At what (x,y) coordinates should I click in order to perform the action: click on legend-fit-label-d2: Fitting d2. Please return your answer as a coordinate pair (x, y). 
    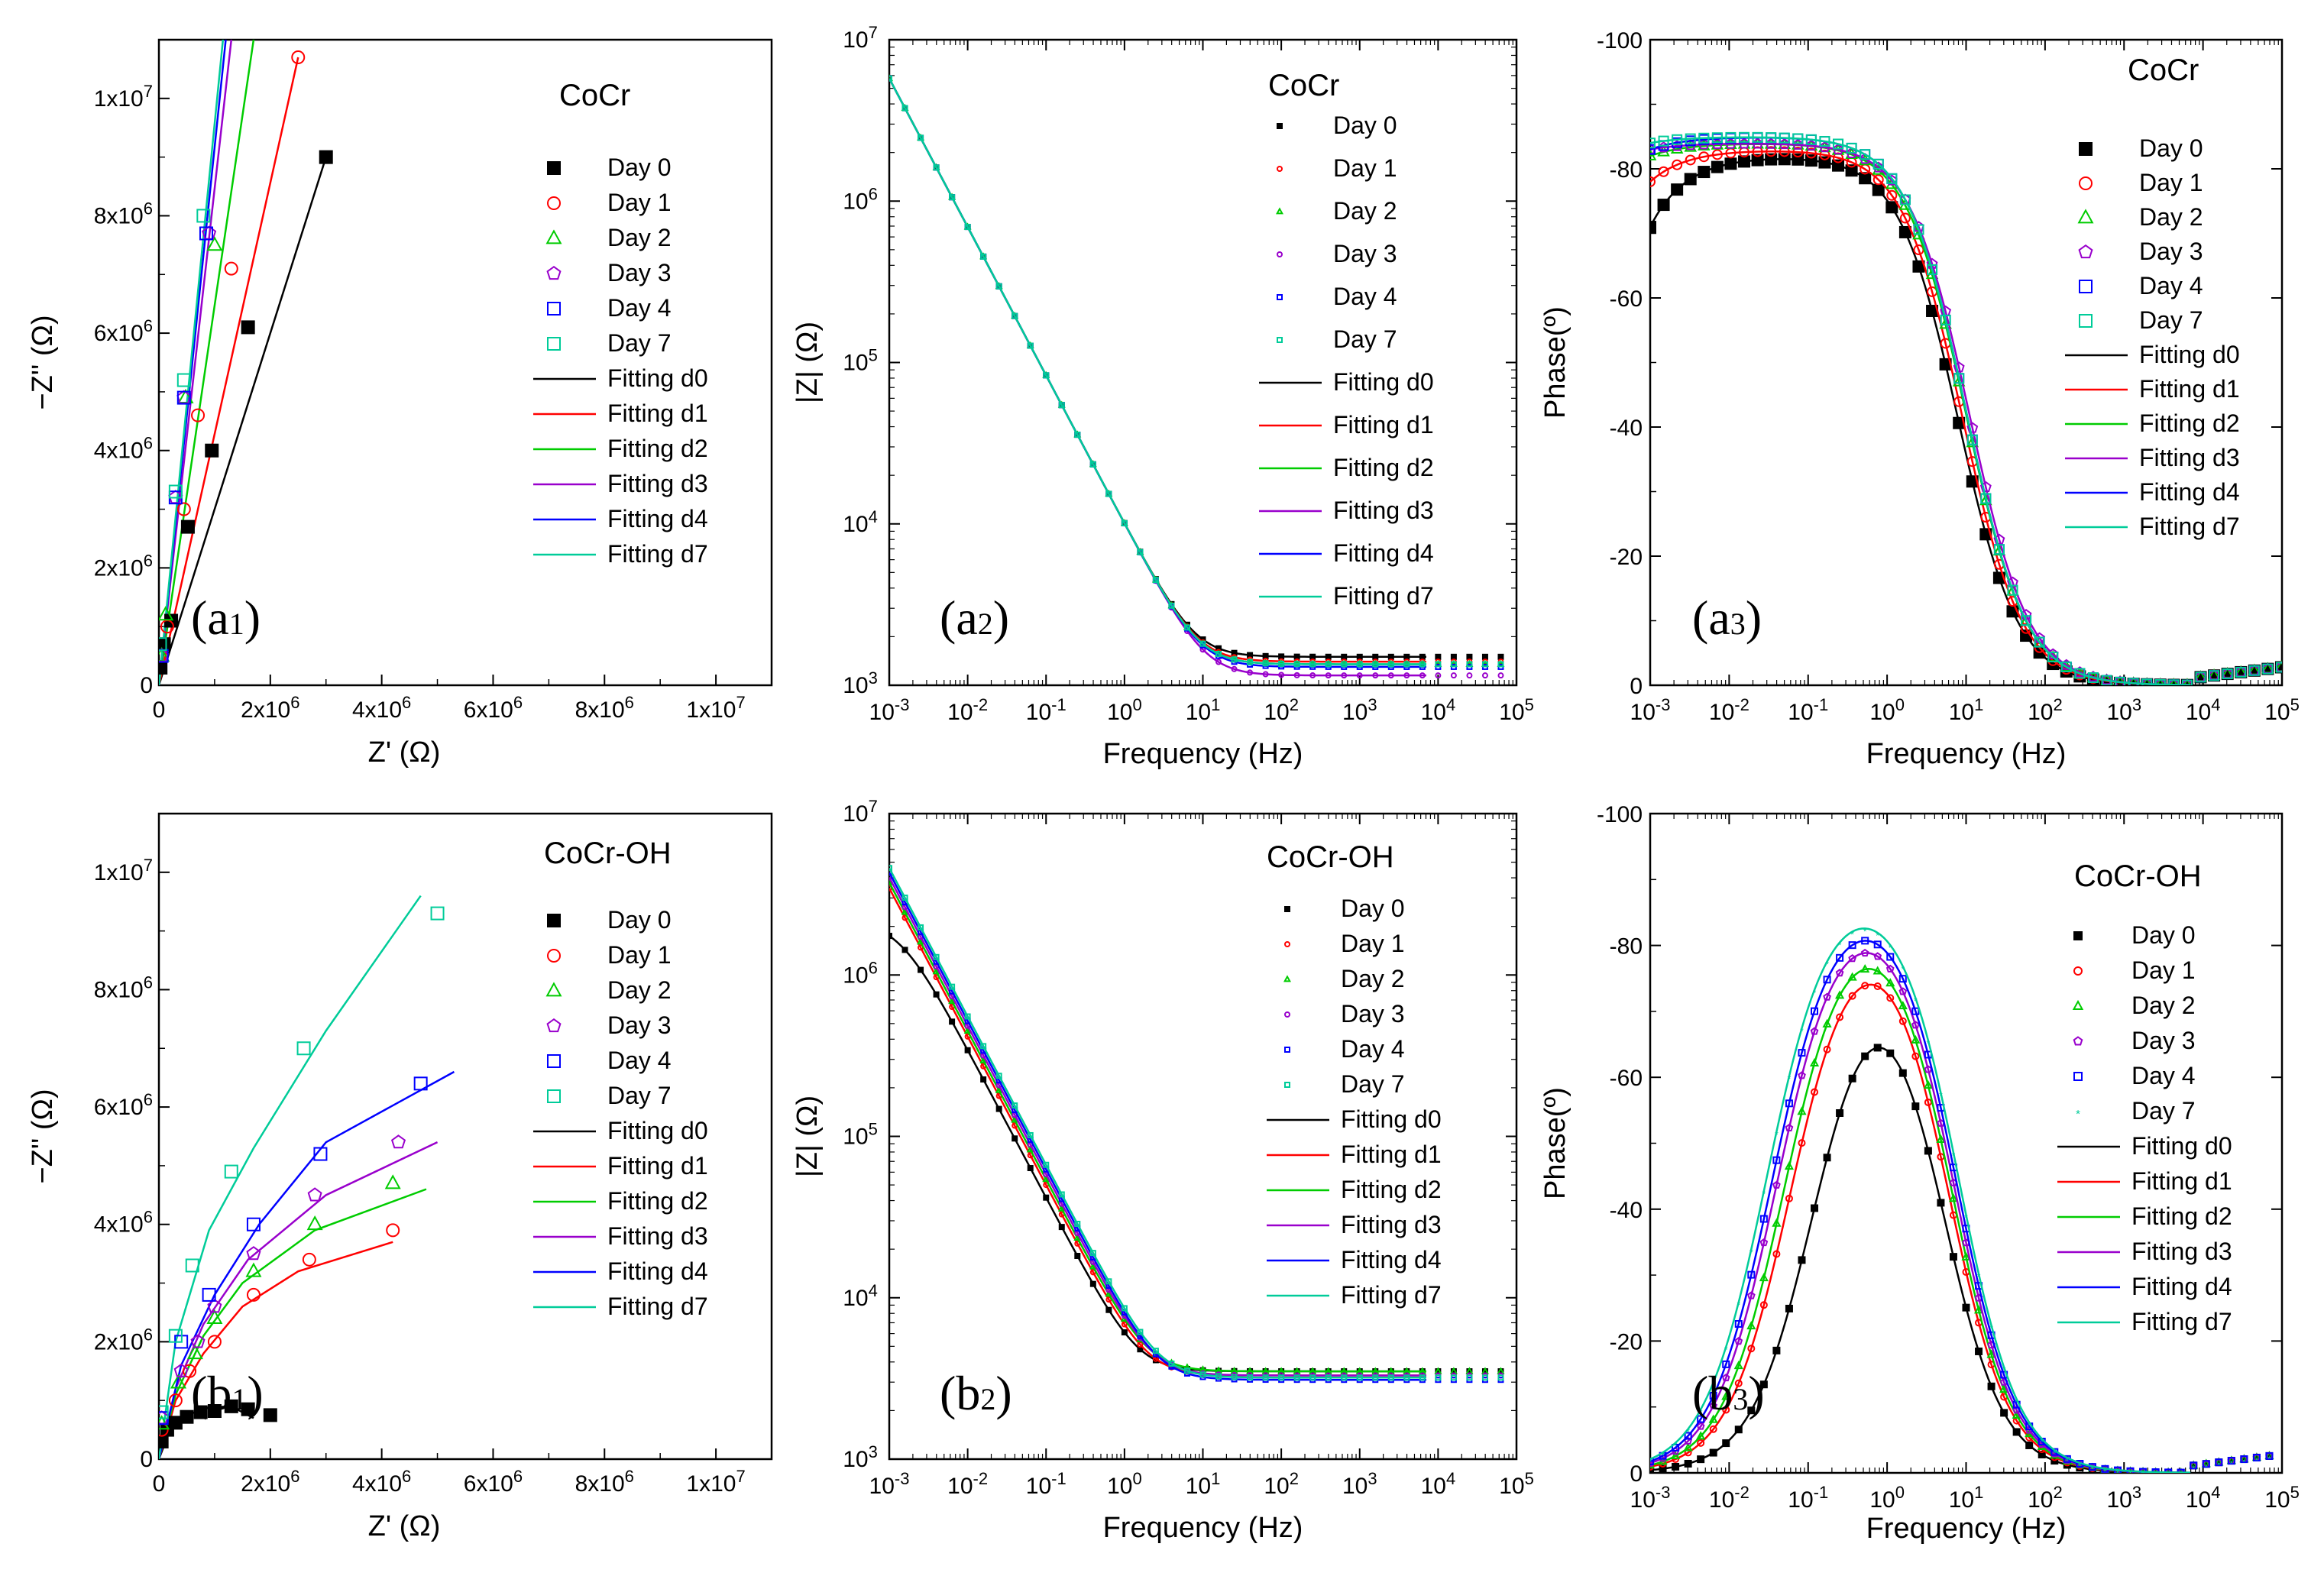
    Looking at the image, I should click on (2181, 1216).